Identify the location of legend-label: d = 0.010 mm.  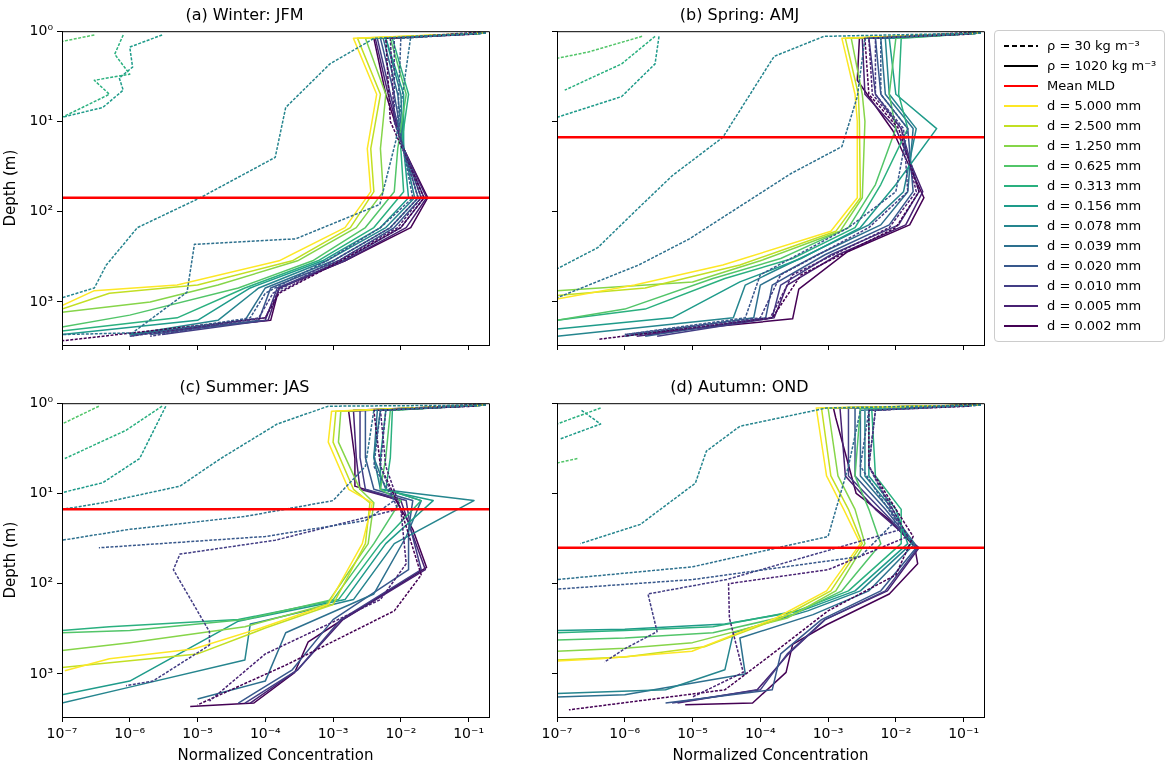
(1094, 286).